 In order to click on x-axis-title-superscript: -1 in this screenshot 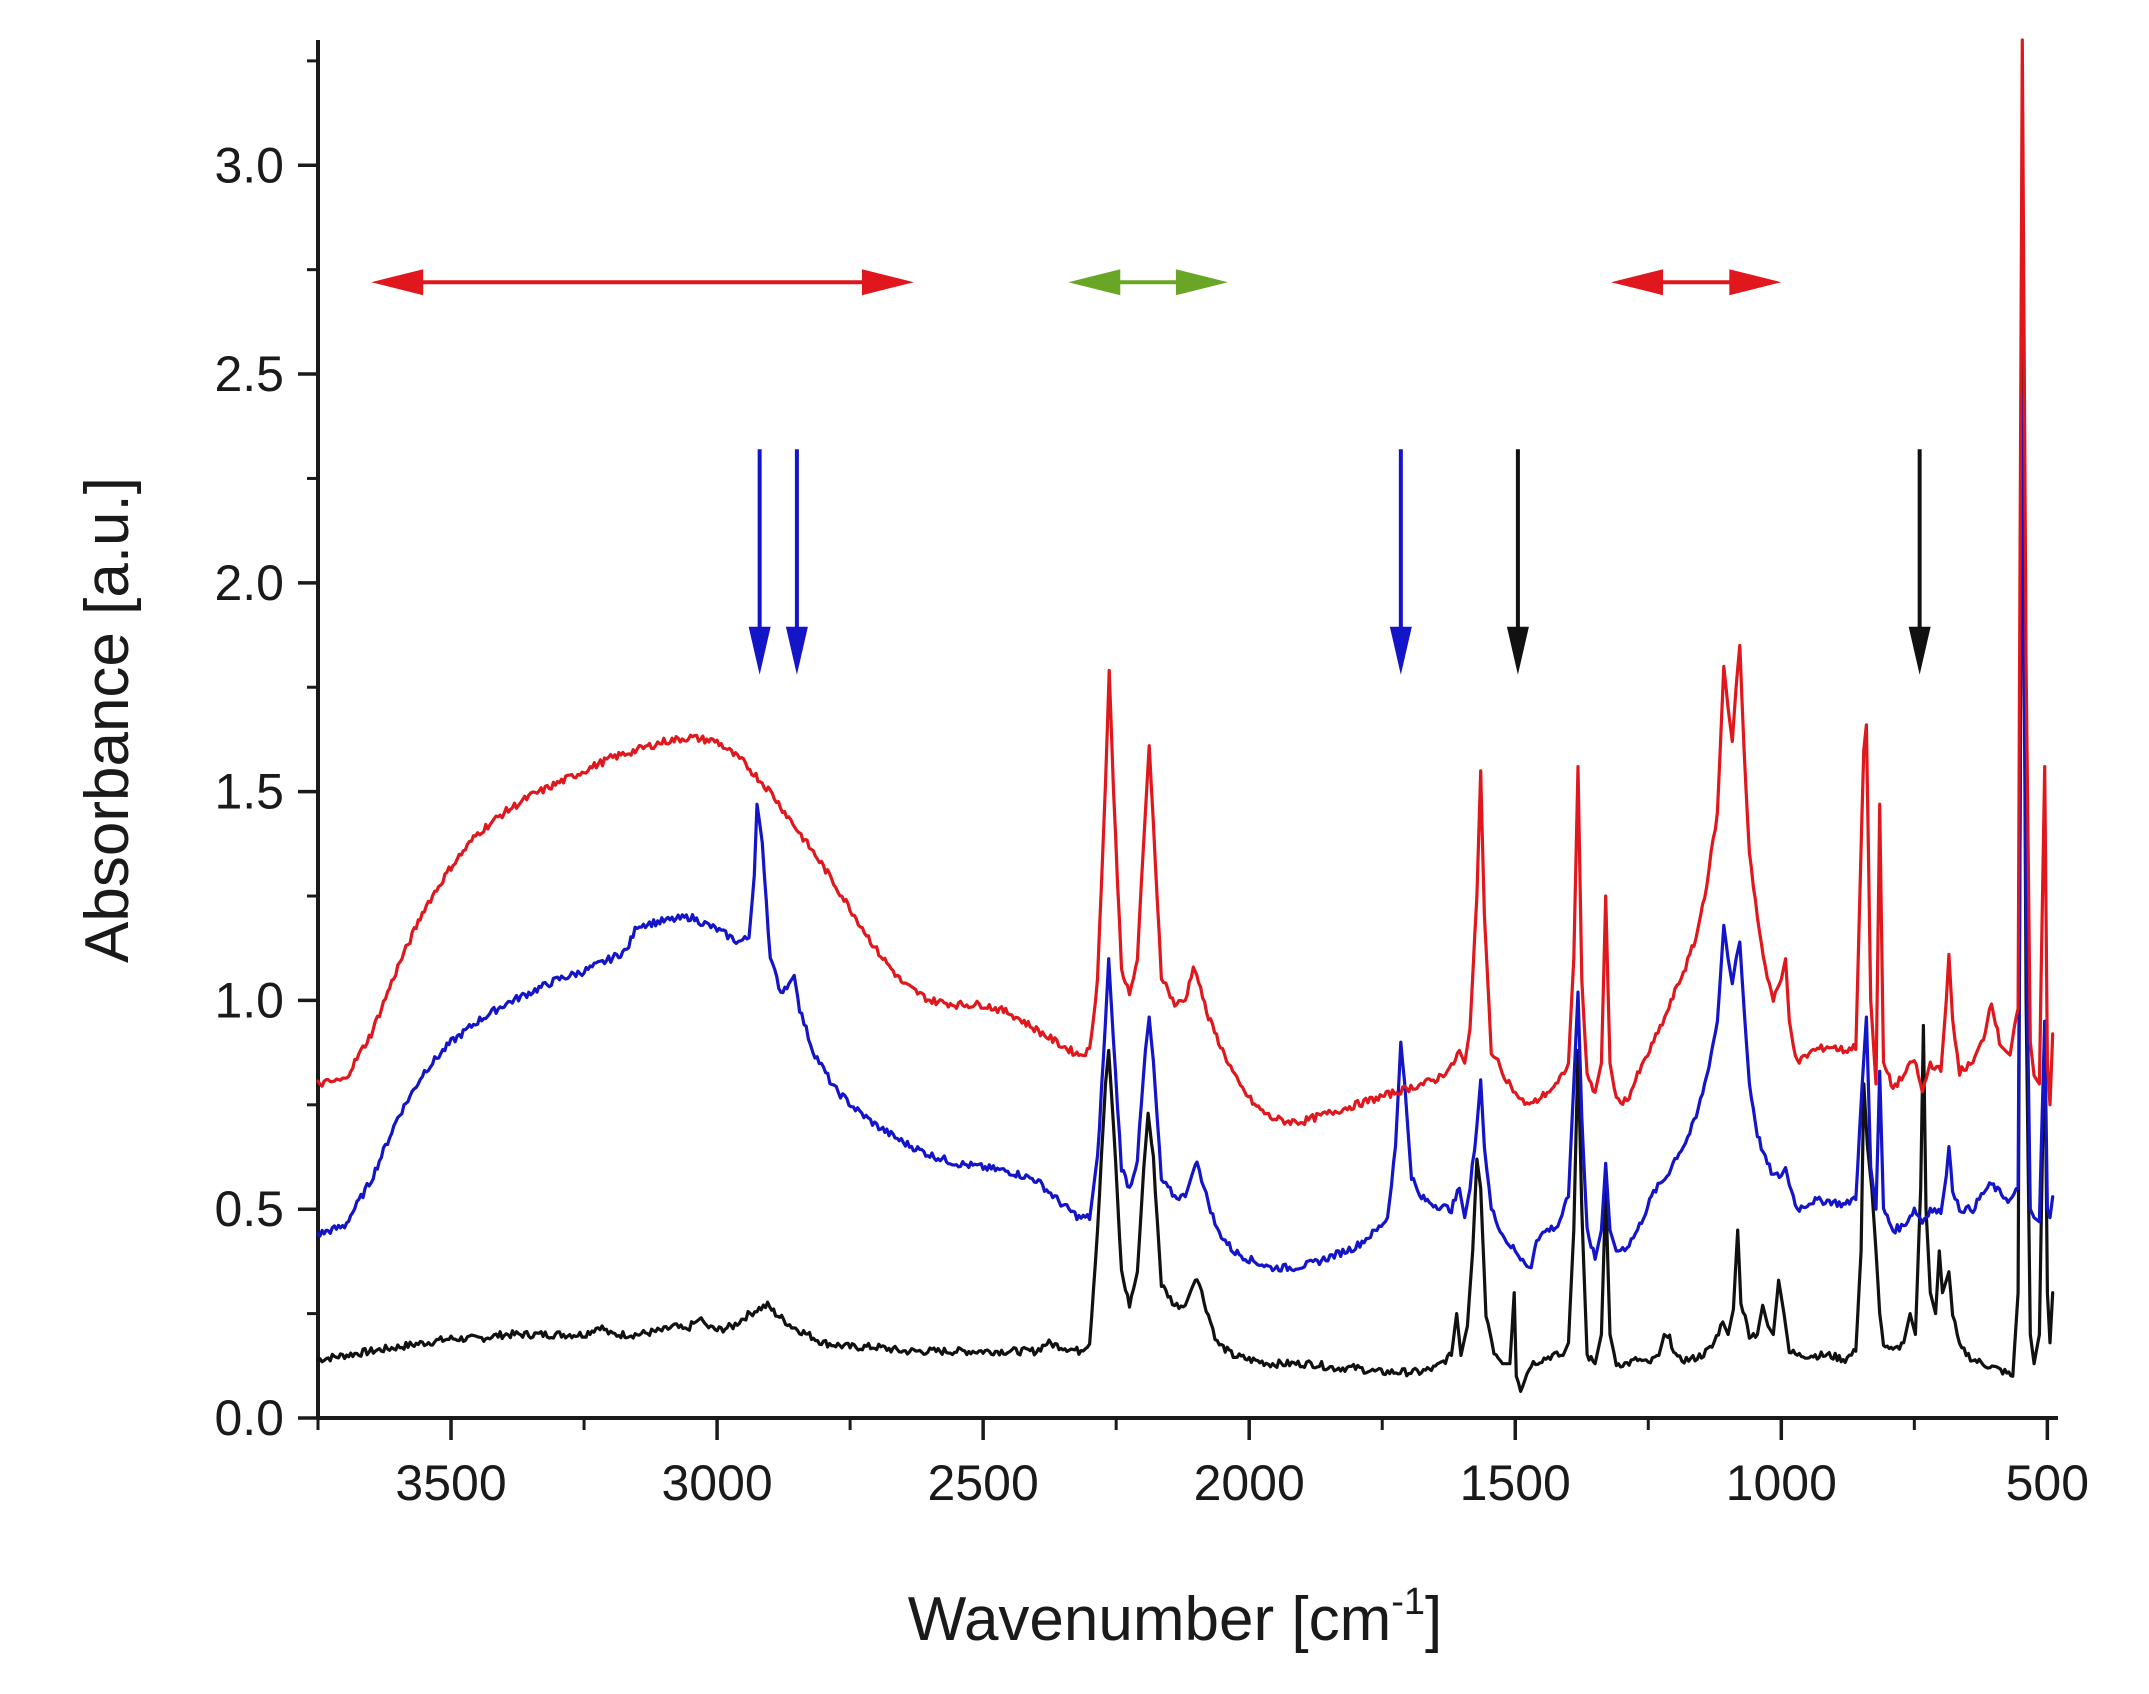, I will do `click(1408, 1602)`.